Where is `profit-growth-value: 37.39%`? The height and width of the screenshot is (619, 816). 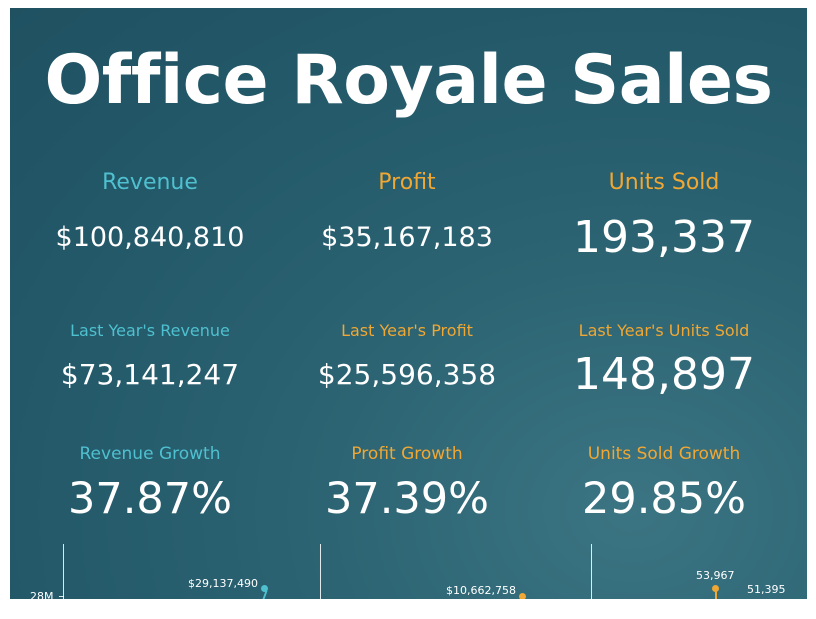 profit-growth-value: 37.39% is located at coordinates (407, 499).